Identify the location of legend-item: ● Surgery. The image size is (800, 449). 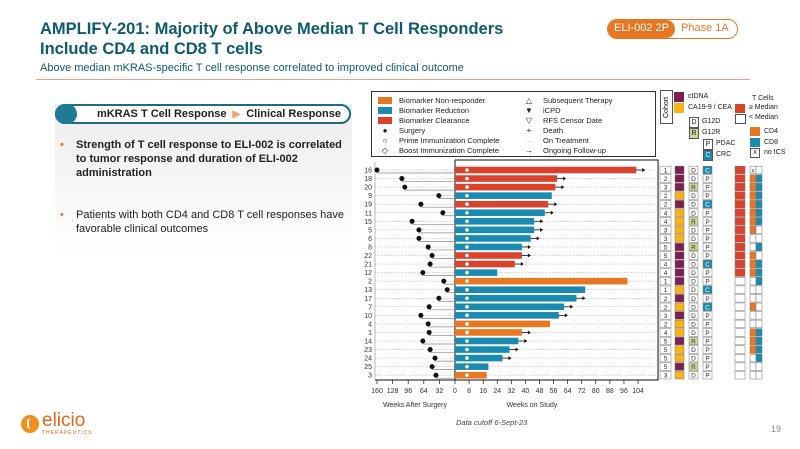
(438, 130).